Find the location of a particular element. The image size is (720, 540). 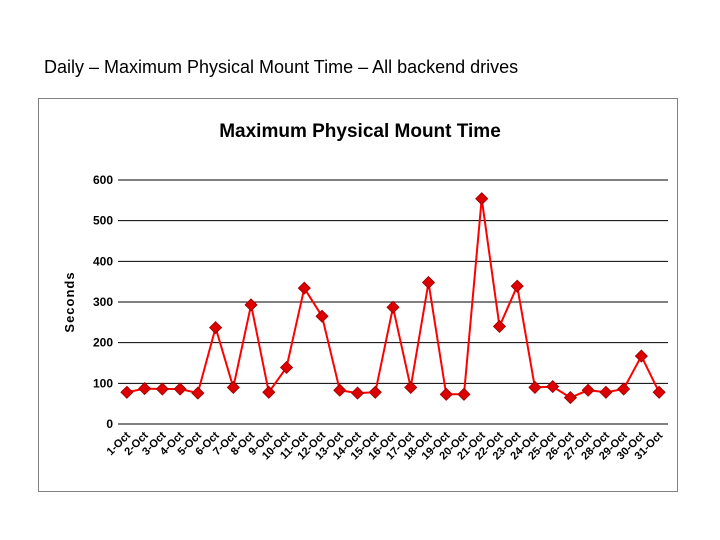

y-tick-label: 300 is located at coordinates (103, 302).